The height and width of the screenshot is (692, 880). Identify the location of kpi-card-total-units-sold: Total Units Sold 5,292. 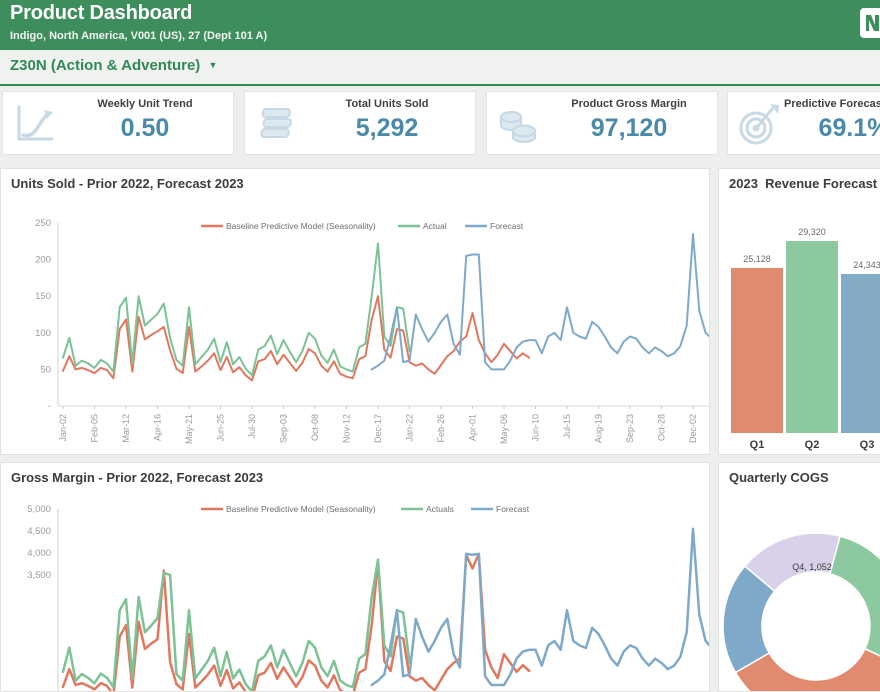
(360, 123).